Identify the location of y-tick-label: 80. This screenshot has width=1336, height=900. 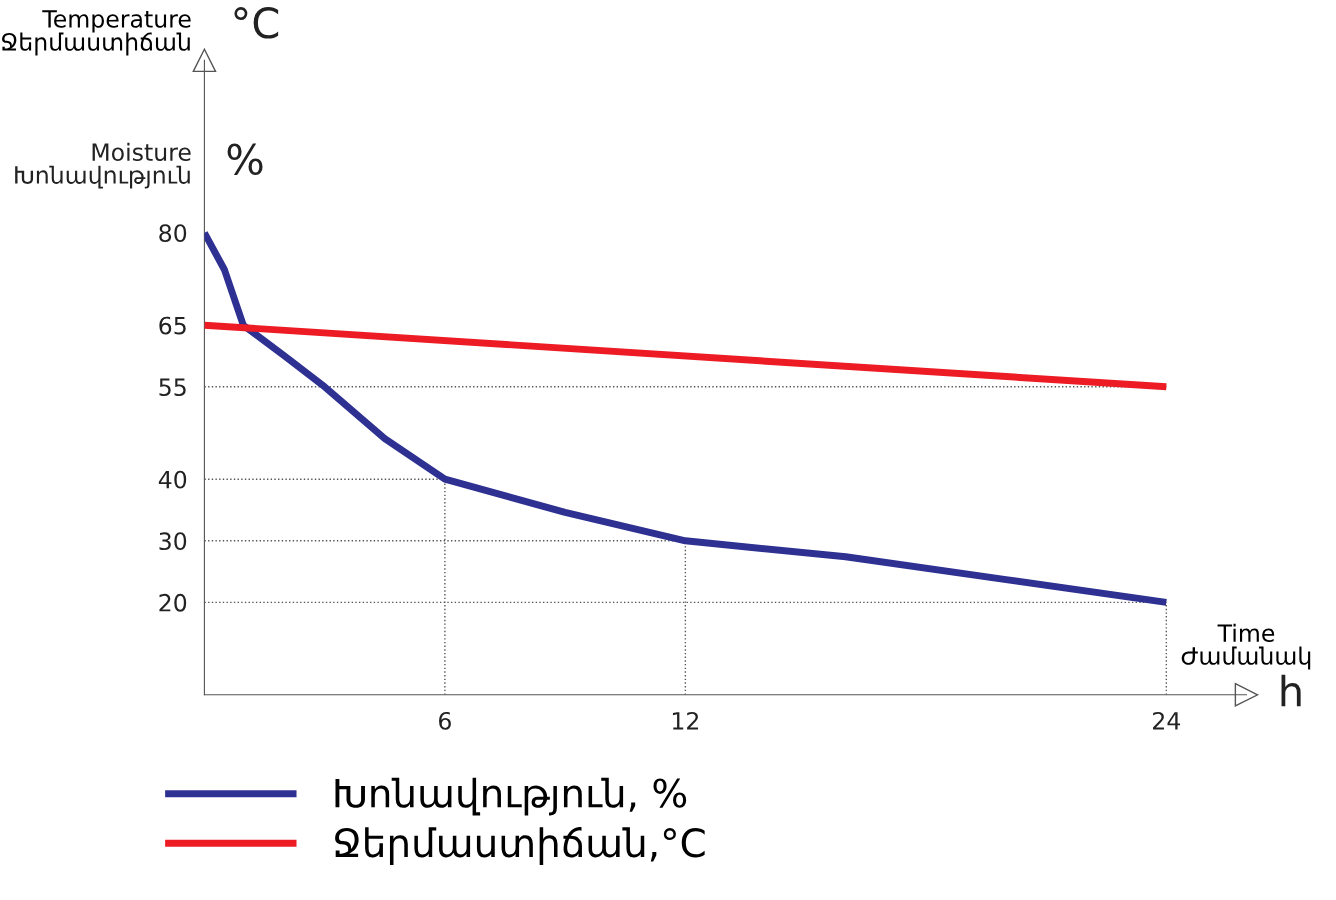
(173, 233).